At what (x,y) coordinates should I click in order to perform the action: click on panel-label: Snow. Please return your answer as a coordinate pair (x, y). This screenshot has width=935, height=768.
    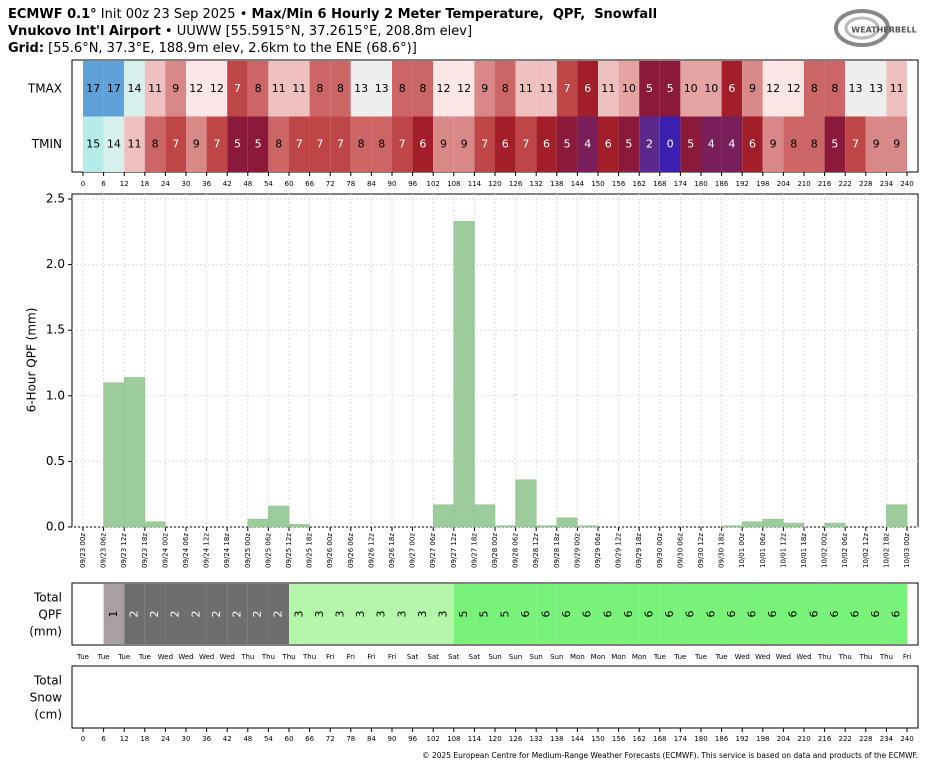
    Looking at the image, I should click on (46, 698).